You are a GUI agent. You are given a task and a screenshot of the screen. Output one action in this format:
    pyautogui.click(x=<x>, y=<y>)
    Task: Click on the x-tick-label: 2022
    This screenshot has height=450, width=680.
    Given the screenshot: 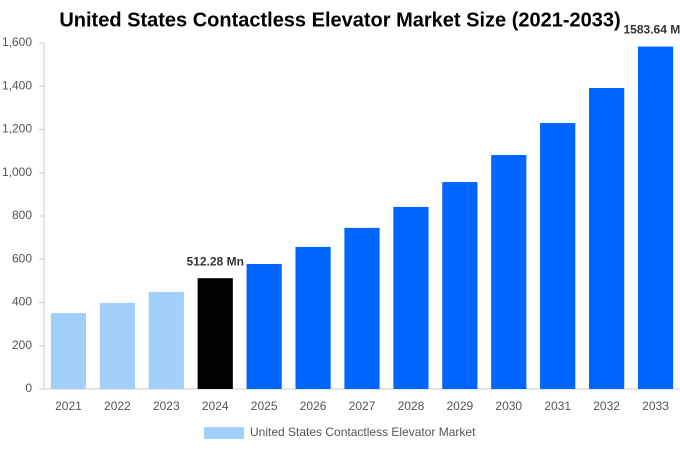 What is the action you would take?
    pyautogui.click(x=117, y=406)
    